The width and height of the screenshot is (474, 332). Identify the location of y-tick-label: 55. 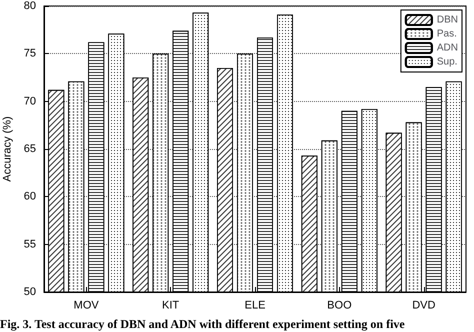
(30, 244).